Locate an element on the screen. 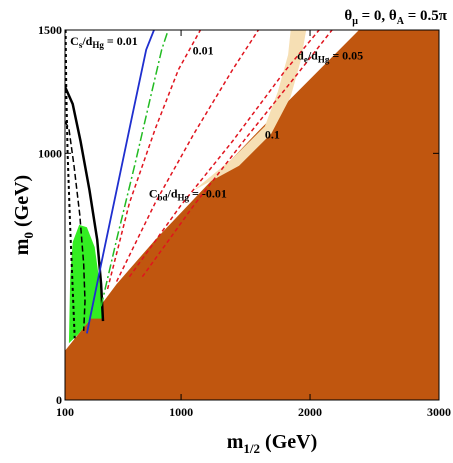 This screenshot has height=463, width=453. annotation-label: 0.1 is located at coordinates (272, 135).